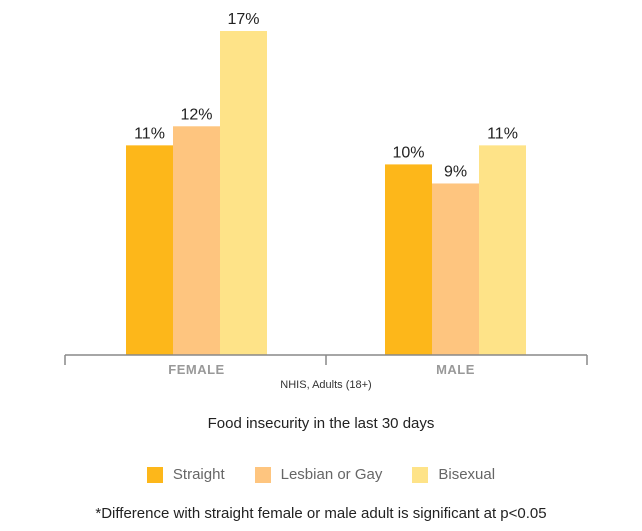 The image size is (642, 531). I want to click on bar-female-bisexual, so click(243, 193).